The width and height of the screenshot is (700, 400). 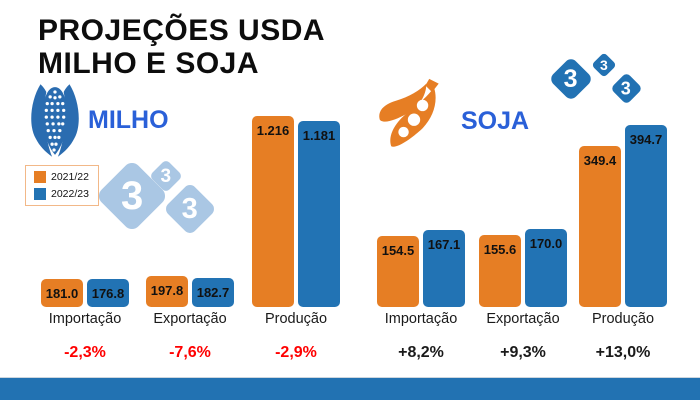 I want to click on bar-milho-importacao-2021-22: 181.0, so click(x=62, y=293).